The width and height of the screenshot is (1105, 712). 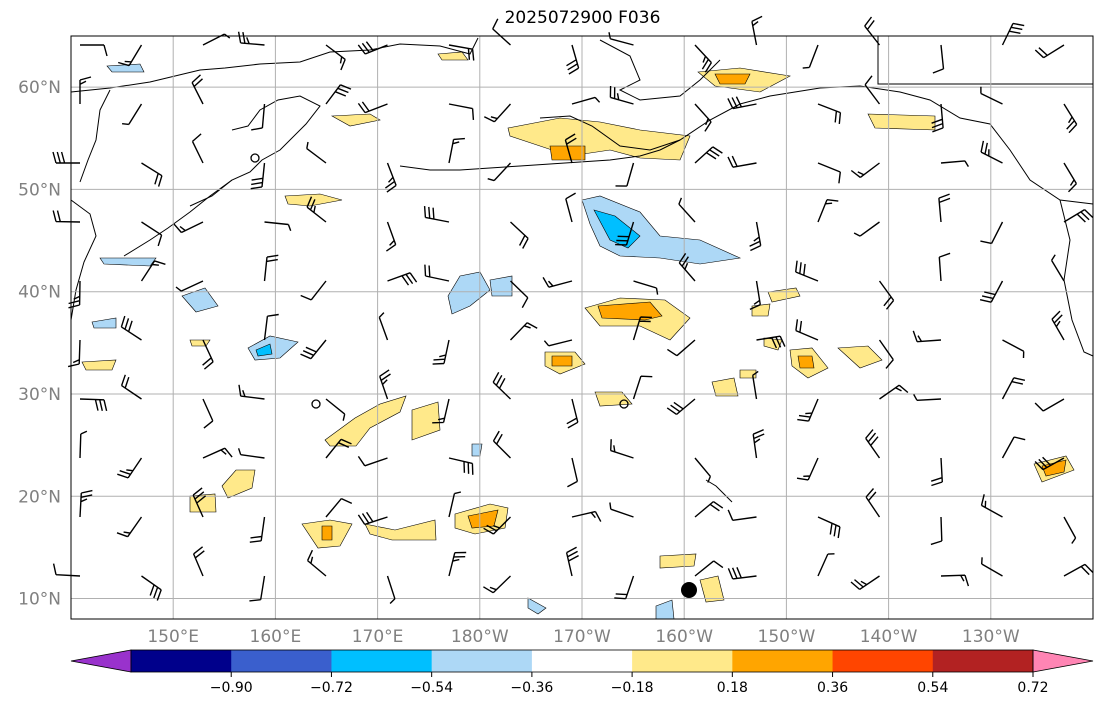 What do you see at coordinates (255, 158) in the screenshot?
I see `calm-circle` at bounding box center [255, 158].